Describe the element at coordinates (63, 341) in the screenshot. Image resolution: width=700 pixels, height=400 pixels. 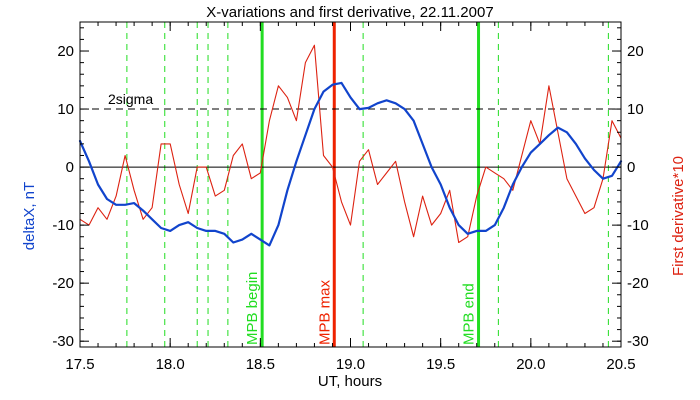
I see `y-tick-label-left: -30` at that location.